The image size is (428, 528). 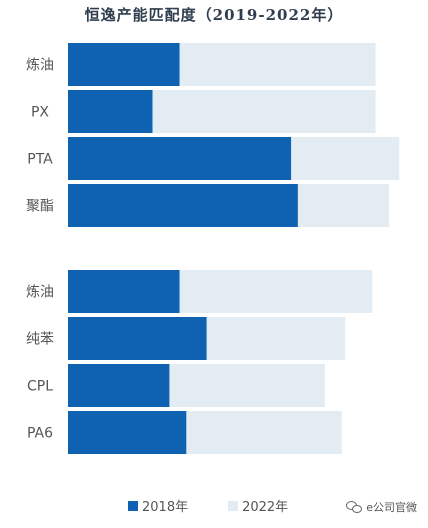 I want to click on legend-label-2018: 2018年, so click(x=165, y=507).